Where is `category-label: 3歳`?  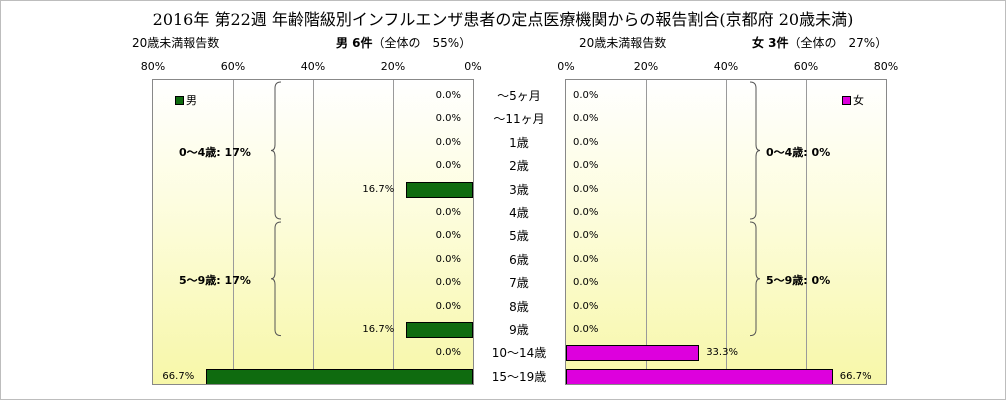
category-label: 3歳 is located at coordinates (519, 189).